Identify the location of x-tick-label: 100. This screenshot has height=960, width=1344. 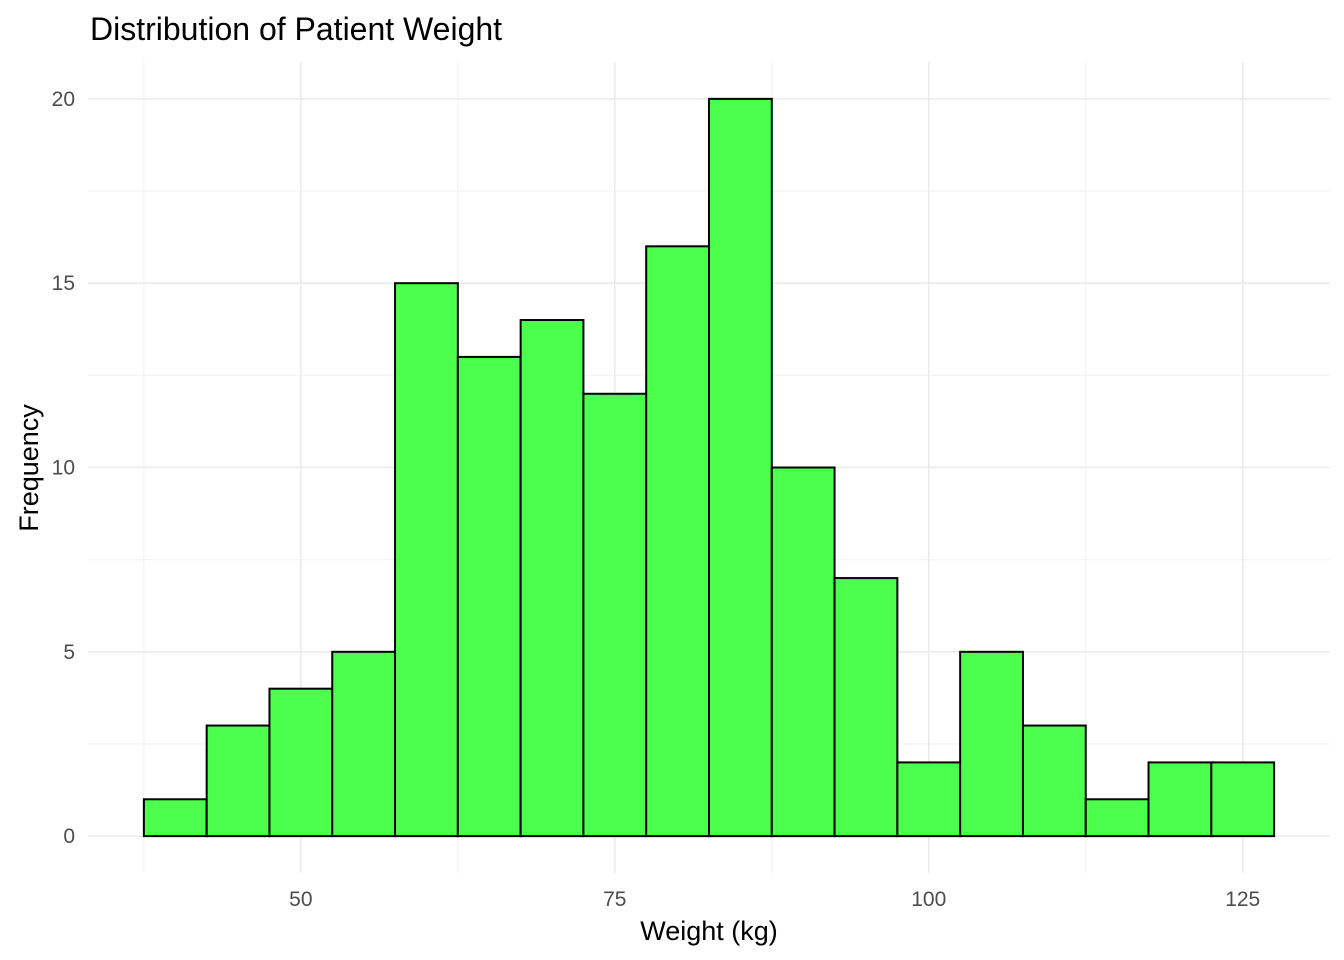
(928, 899).